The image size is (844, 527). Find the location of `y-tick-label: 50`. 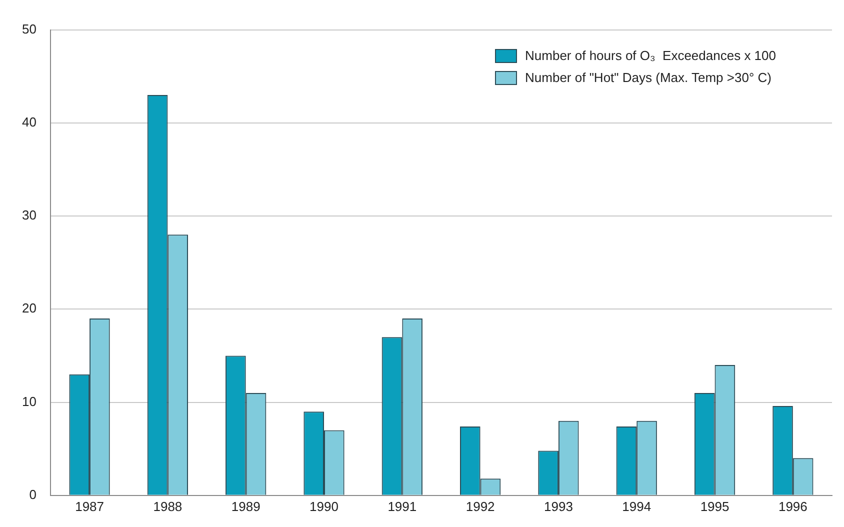

y-tick-label: 50 is located at coordinates (29, 28).